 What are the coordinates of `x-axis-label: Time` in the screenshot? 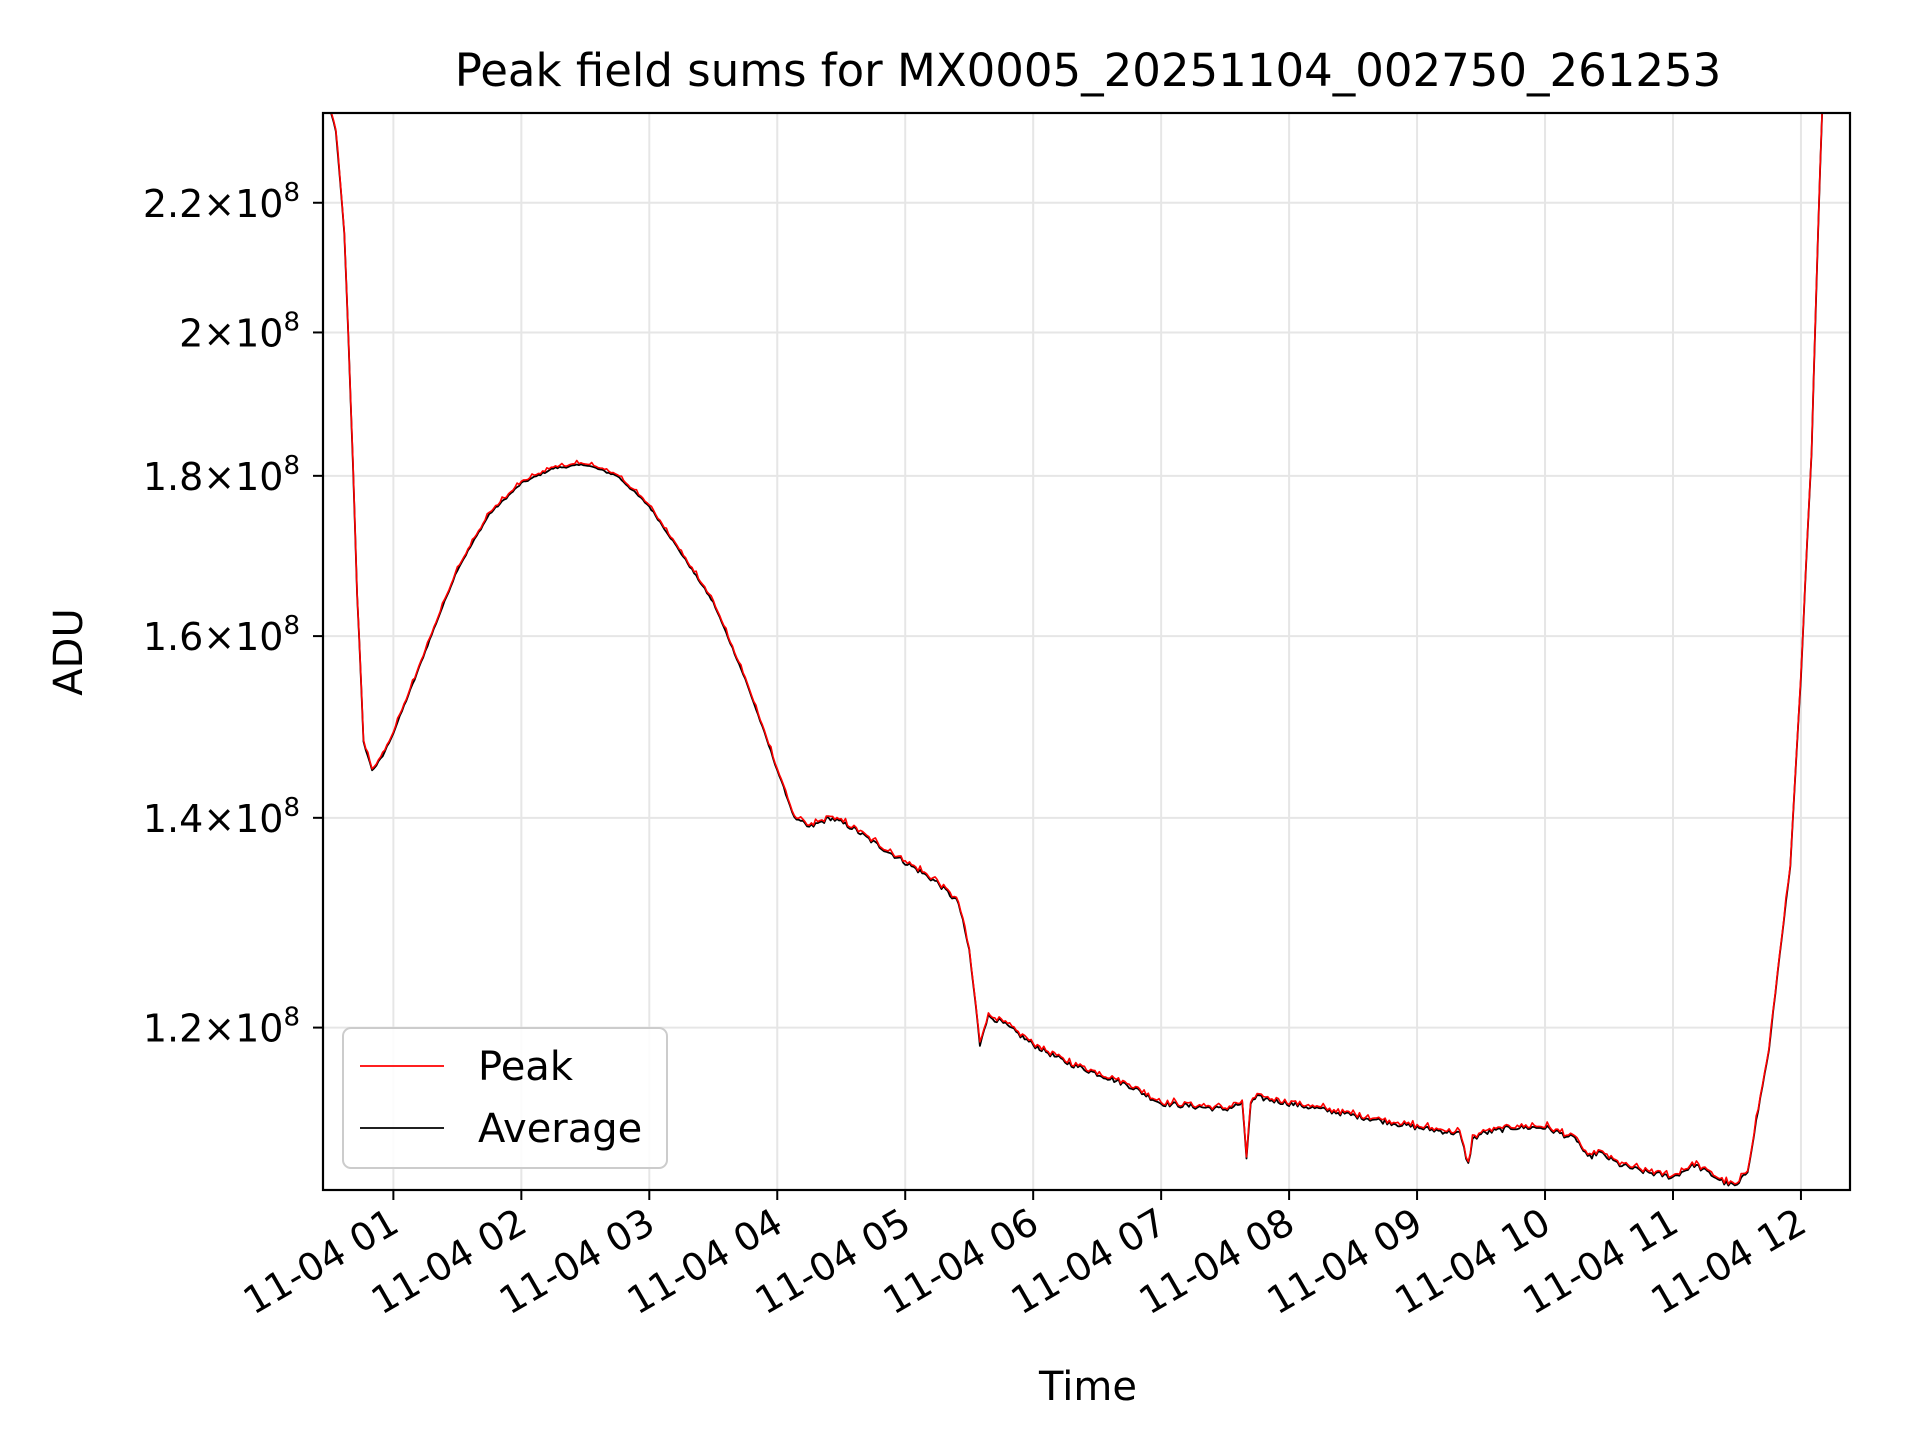 It's located at (1087, 1387).